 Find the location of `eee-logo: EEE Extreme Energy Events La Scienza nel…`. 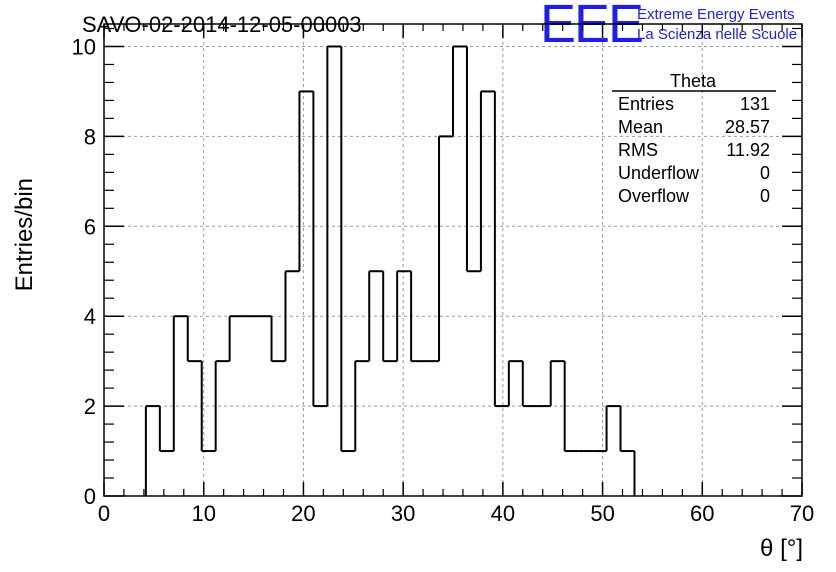

eee-logo: EEE Extreme Energy Events La Scienza nel… is located at coordinates (668, 27).